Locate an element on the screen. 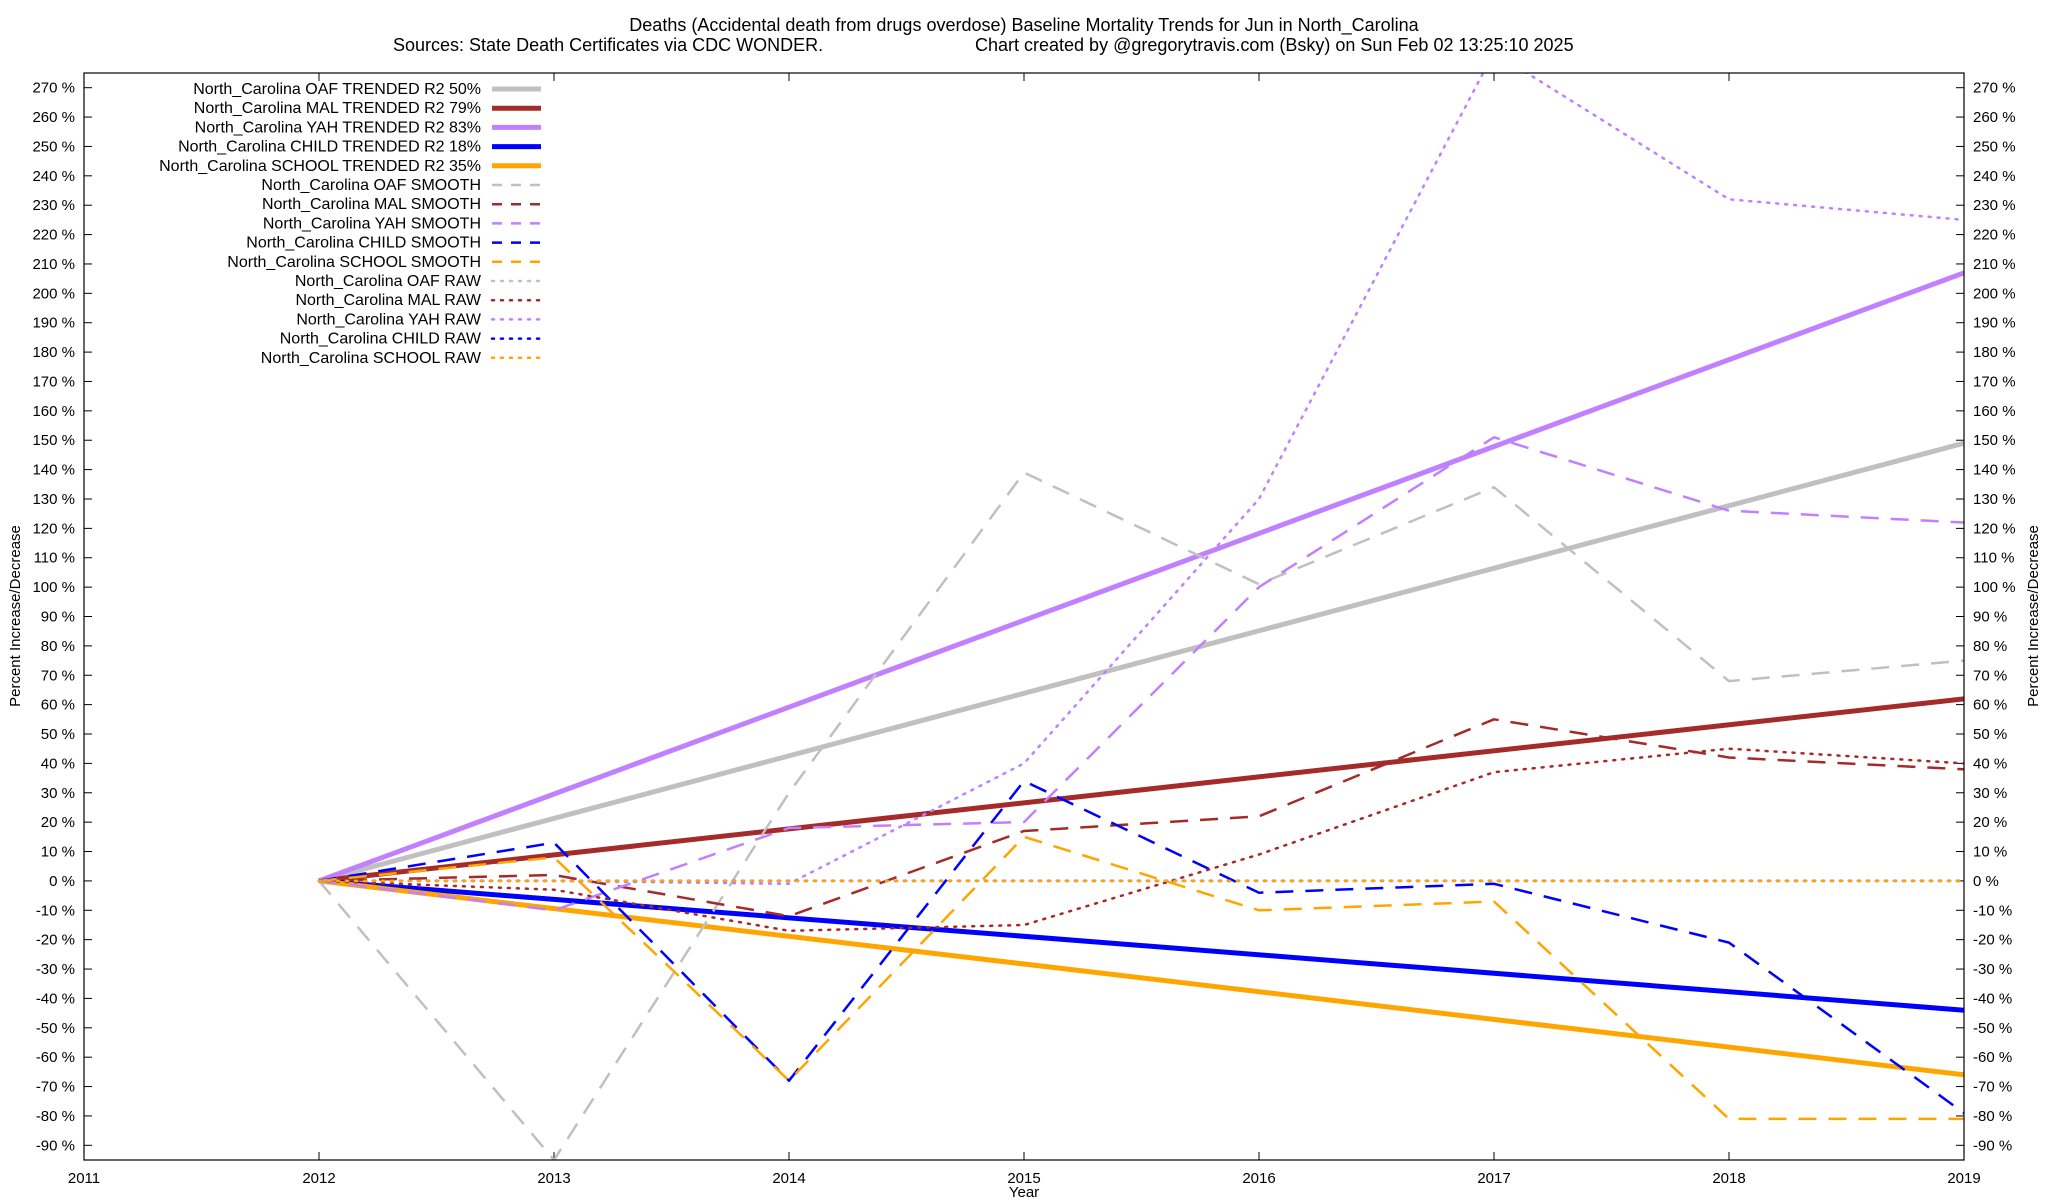 This screenshot has height=1200, width=2048. y-tick-label-right: -40 % is located at coordinates (1992, 998).